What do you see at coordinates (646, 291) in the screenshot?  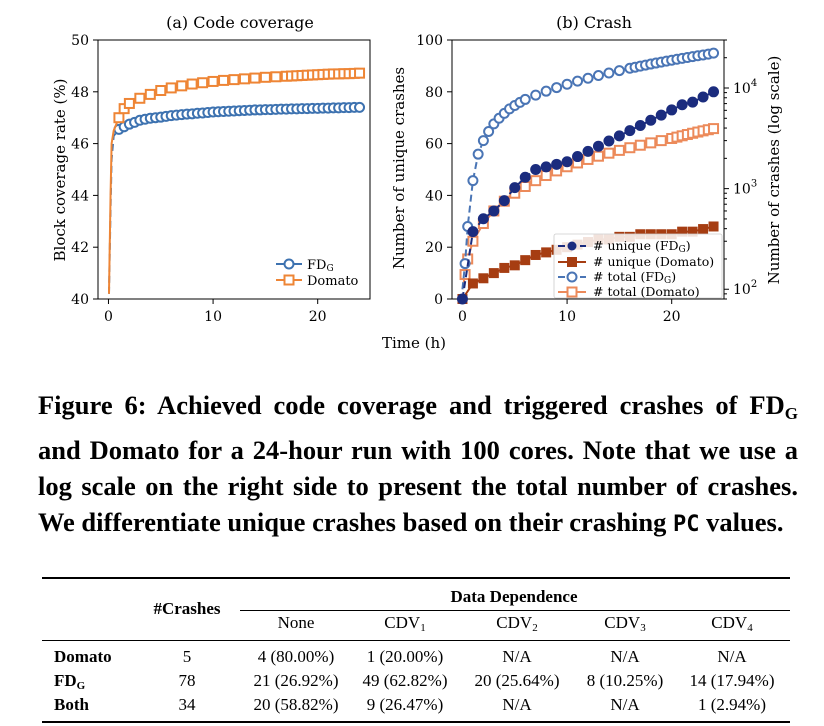 I see `legend-label-total-domato: # total (Domato)` at bounding box center [646, 291].